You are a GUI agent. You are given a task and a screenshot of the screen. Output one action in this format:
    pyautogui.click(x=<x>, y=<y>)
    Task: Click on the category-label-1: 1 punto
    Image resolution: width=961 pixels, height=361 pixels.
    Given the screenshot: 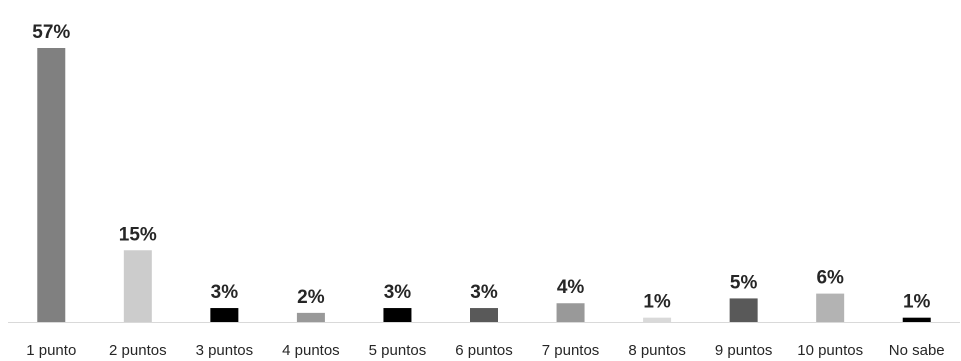 What is the action you would take?
    pyautogui.click(x=51, y=350)
    